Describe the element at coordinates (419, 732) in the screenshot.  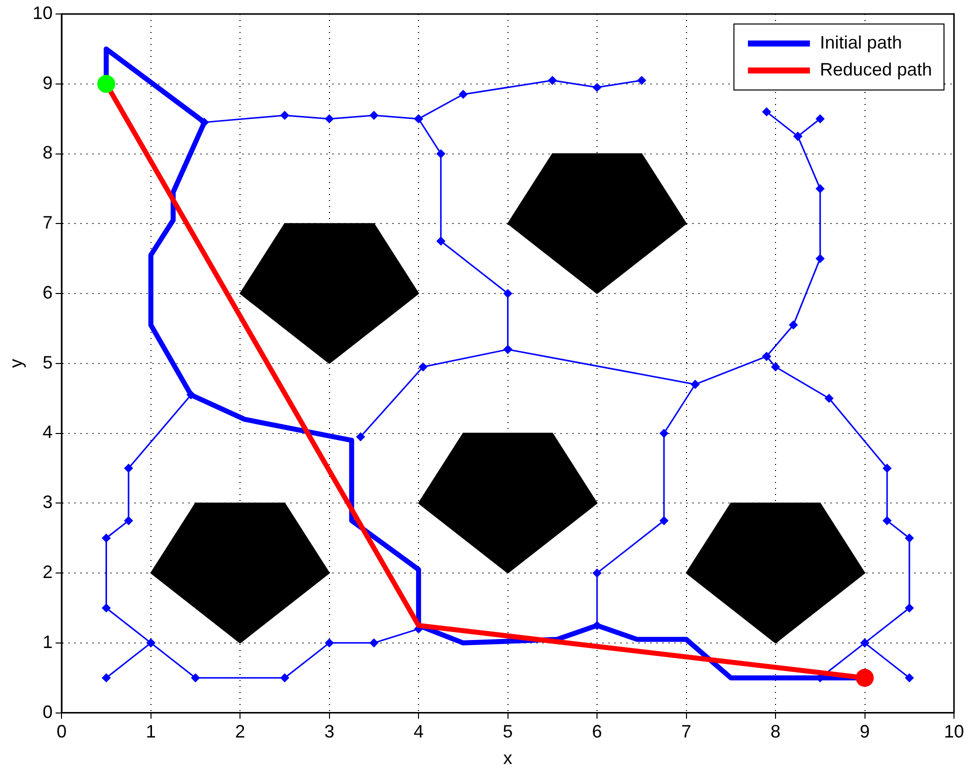
I see `x-tick-label: 4` at that location.